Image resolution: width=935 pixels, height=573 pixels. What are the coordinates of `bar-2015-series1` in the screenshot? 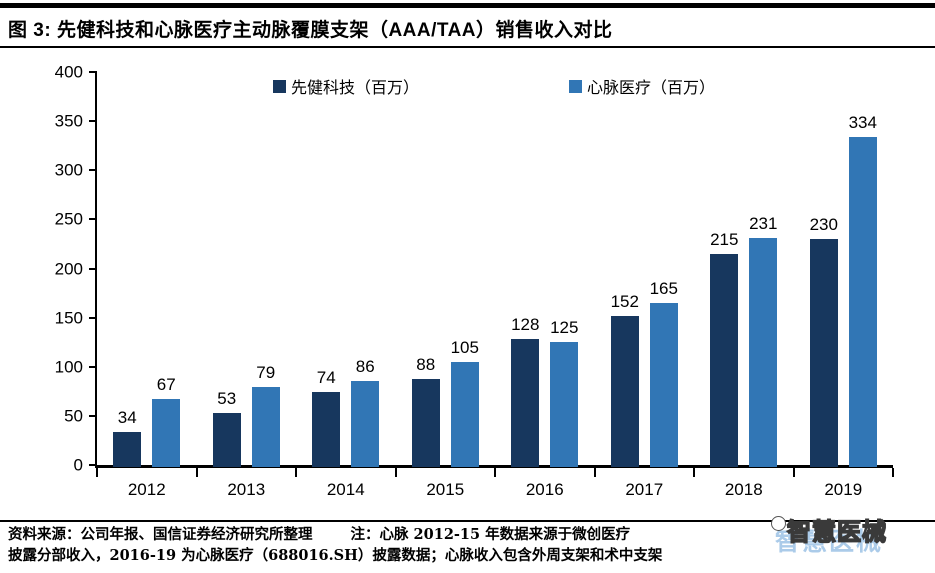 It's located at (425, 422).